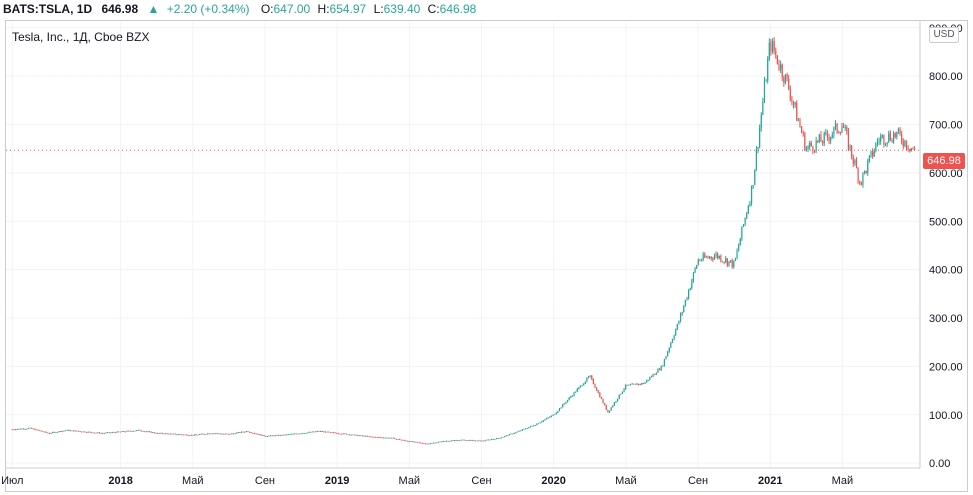  What do you see at coordinates (48, 9) in the screenshot?
I see `symbol-label: BATS:TSLA, 1D` at bounding box center [48, 9].